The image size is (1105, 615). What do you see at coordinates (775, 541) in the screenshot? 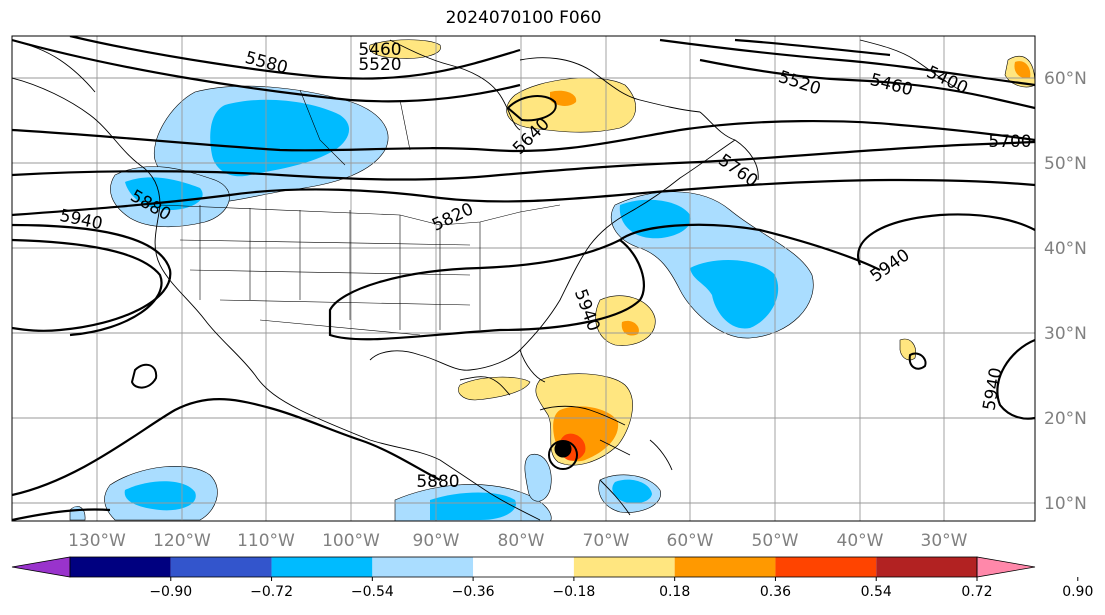
I see `lon-label: 50°W` at bounding box center [775, 541].